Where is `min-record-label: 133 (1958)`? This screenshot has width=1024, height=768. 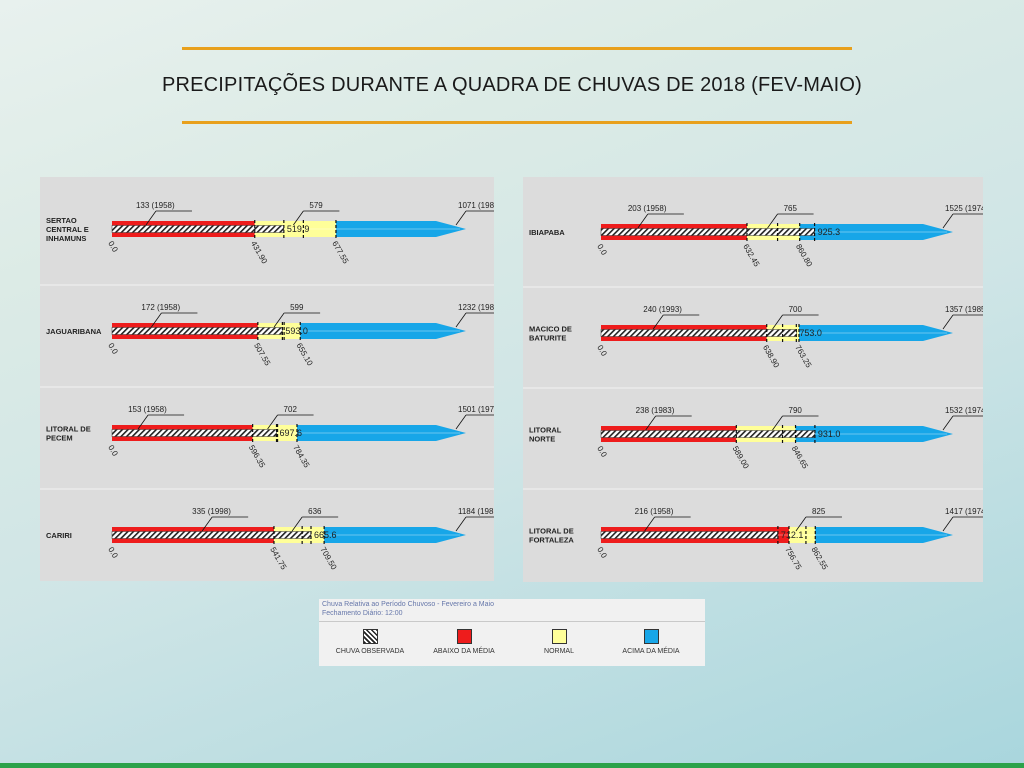 min-record-label: 133 (1958) is located at coordinates (155, 205).